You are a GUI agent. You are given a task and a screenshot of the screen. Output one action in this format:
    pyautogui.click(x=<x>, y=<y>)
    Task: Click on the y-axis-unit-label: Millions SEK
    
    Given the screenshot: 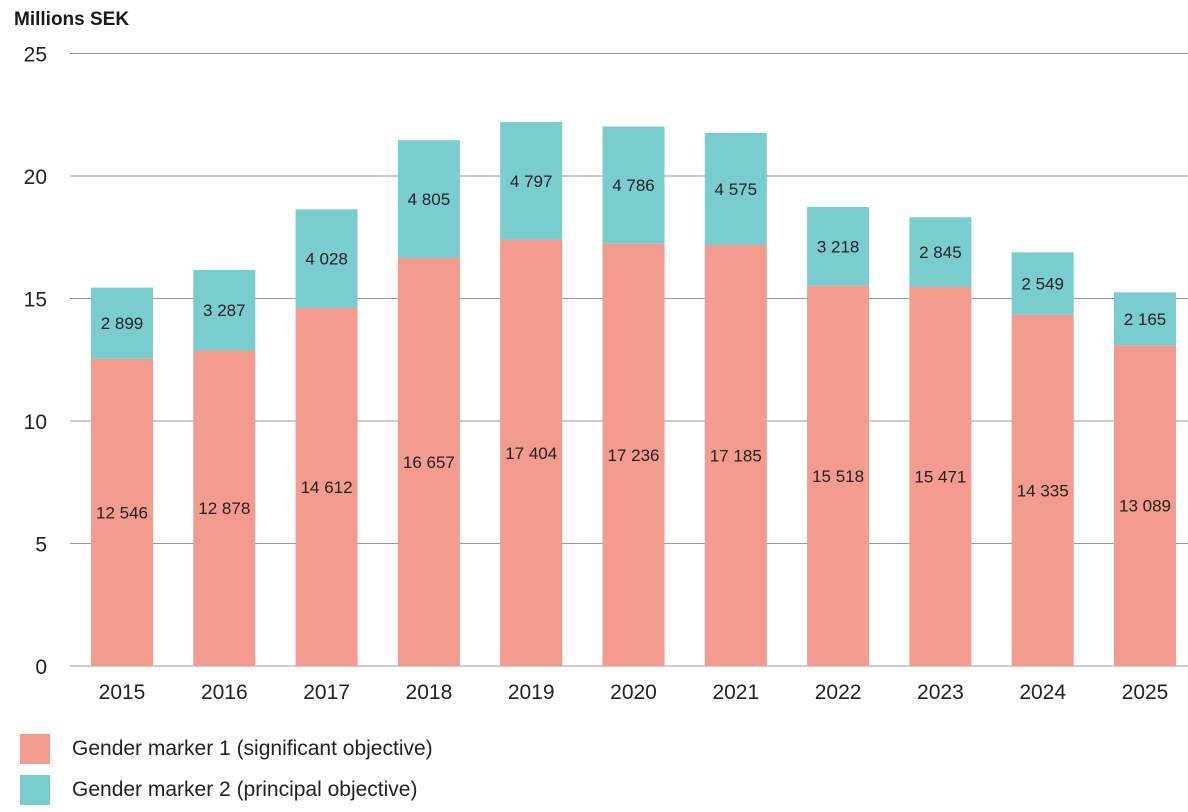 What is the action you would take?
    pyautogui.click(x=72, y=19)
    